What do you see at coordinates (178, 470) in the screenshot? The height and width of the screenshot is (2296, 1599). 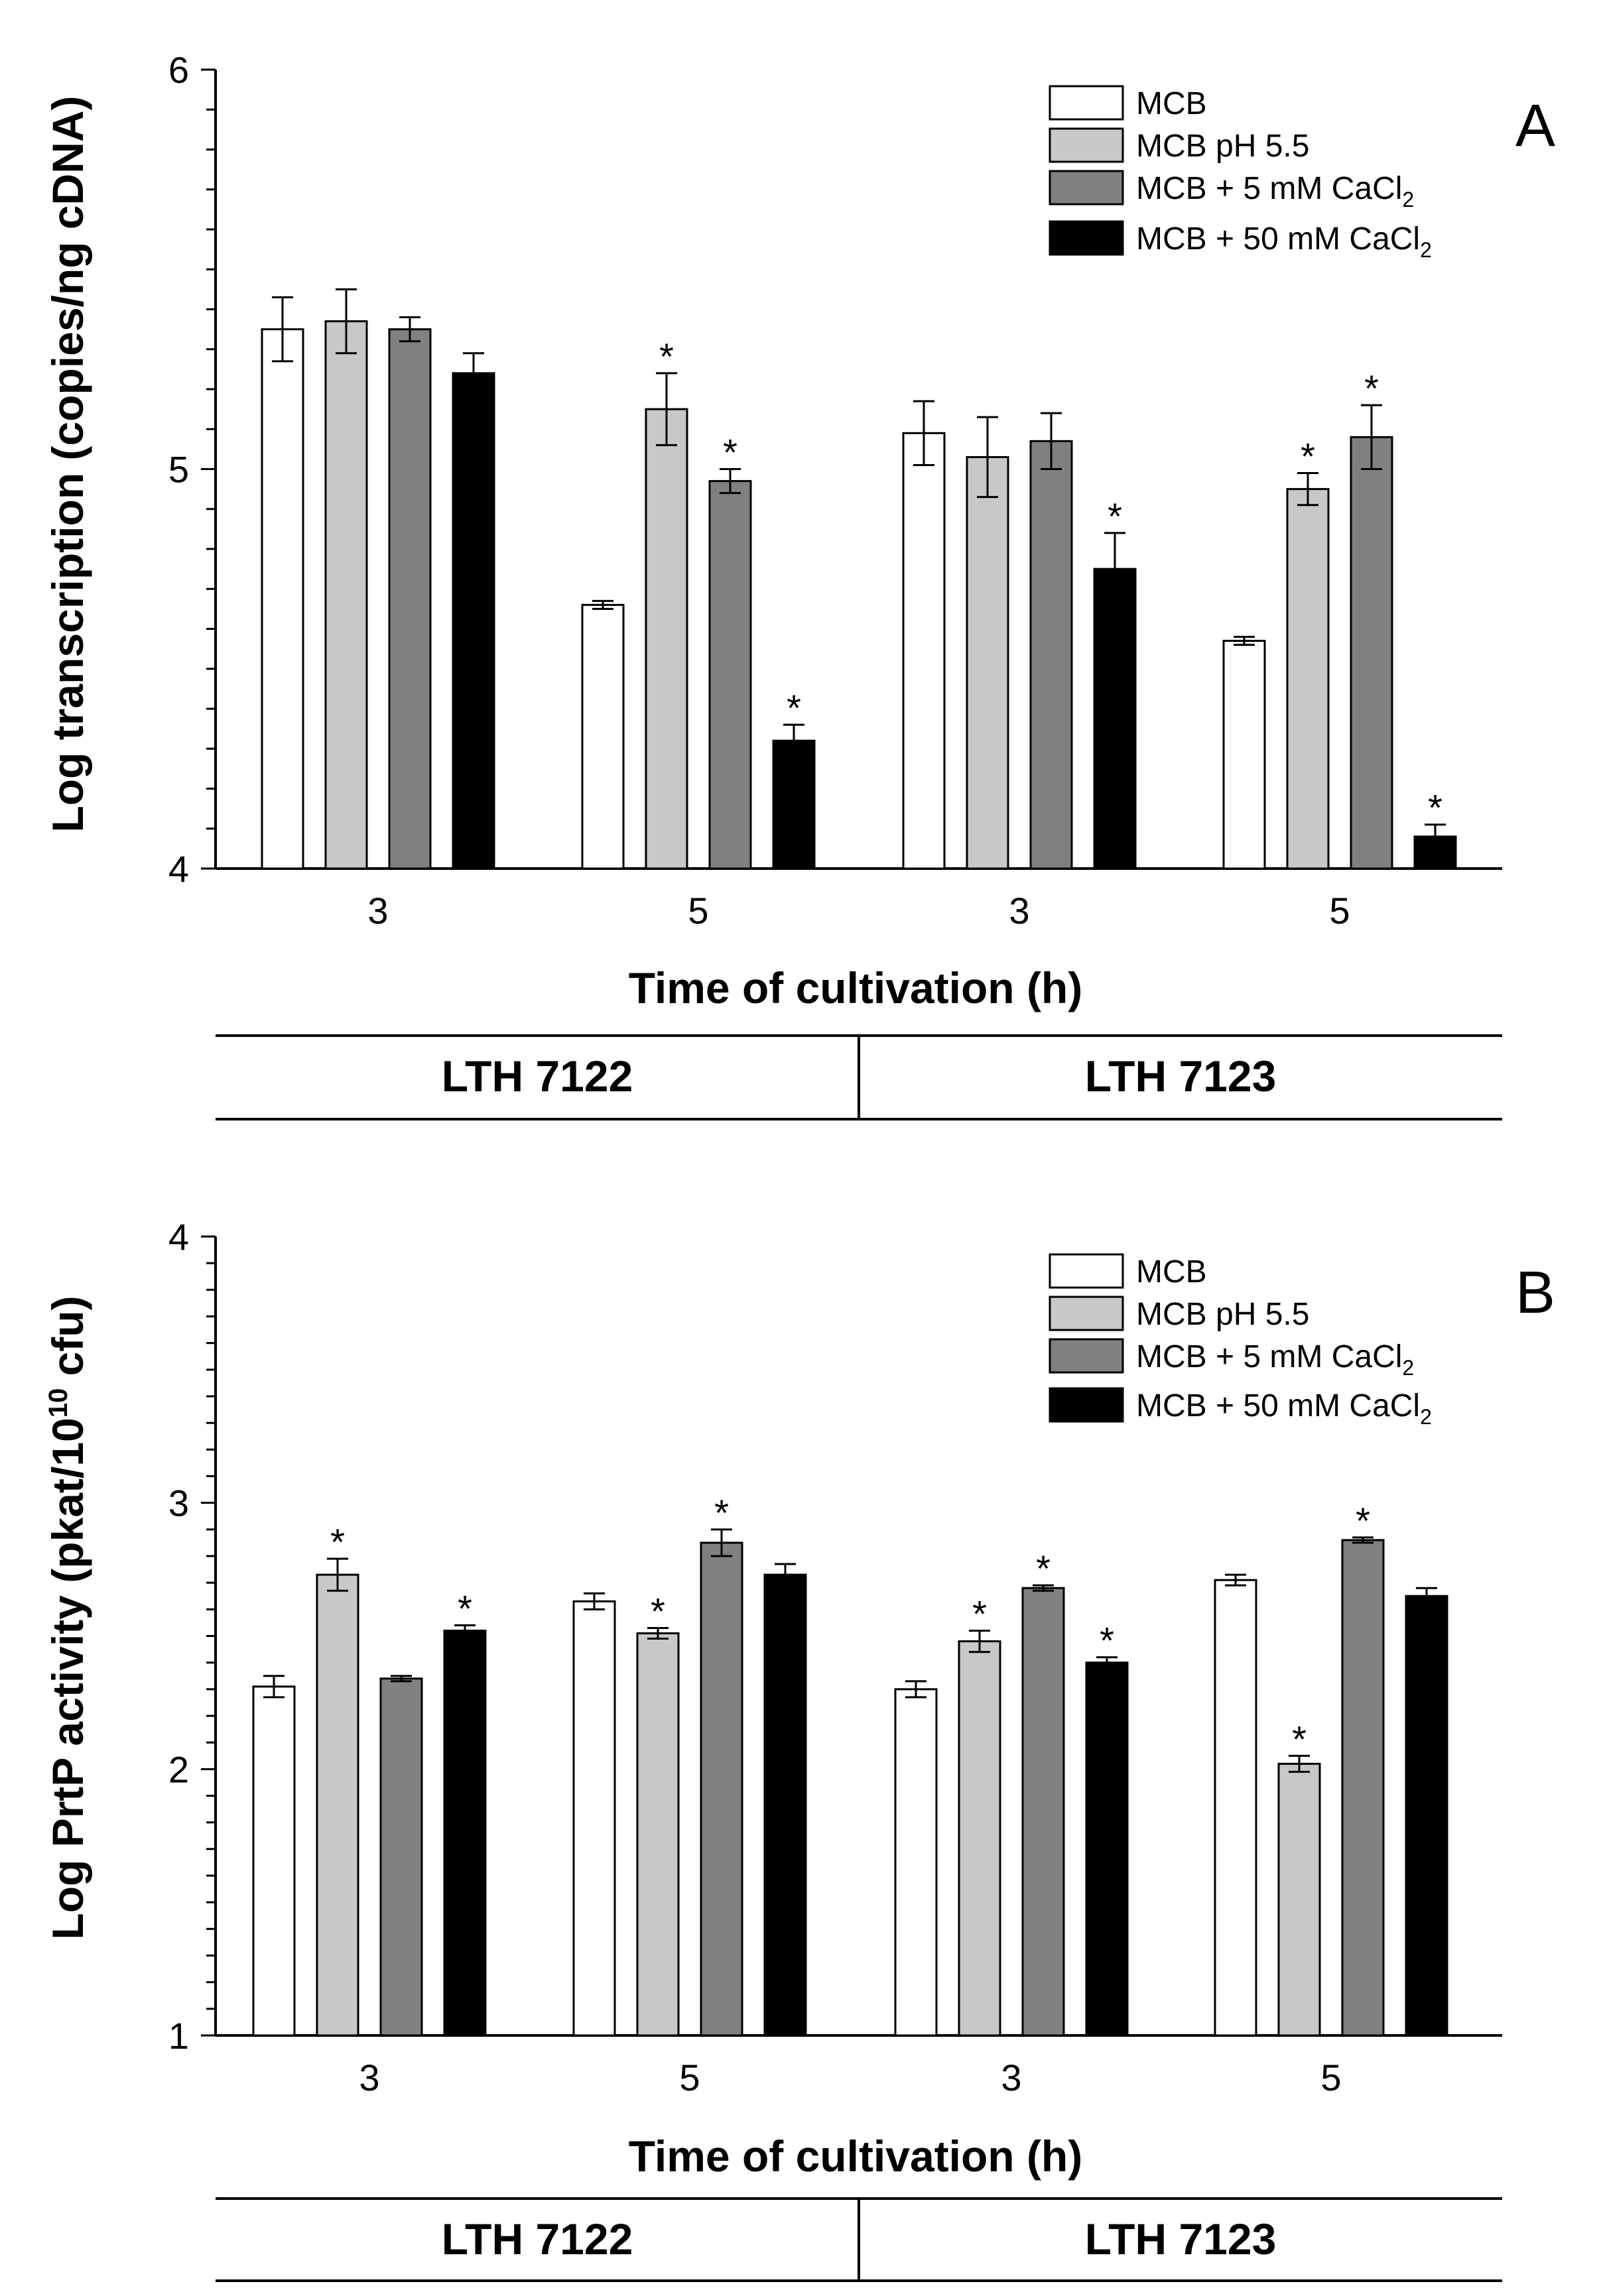 I see `y-tick-label-a: 5` at bounding box center [178, 470].